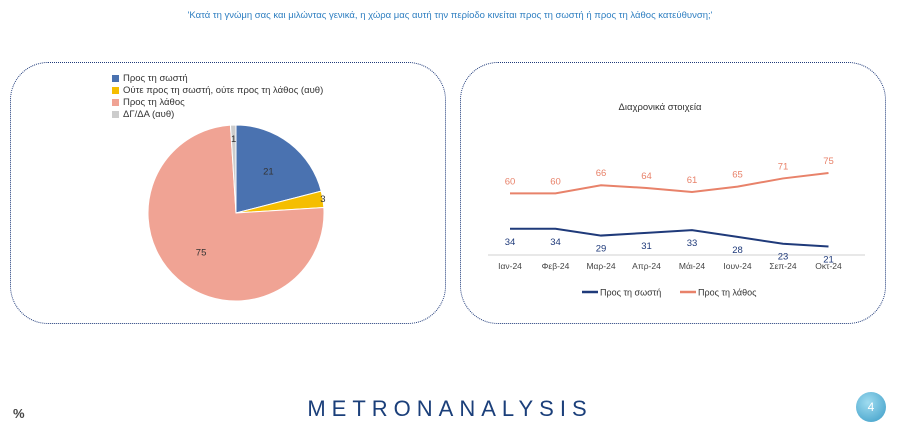 Image resolution: width=900 pixels, height=427 pixels. What do you see at coordinates (828, 266) in the screenshot?
I see `x-tick-label: Οκτ-24` at bounding box center [828, 266].